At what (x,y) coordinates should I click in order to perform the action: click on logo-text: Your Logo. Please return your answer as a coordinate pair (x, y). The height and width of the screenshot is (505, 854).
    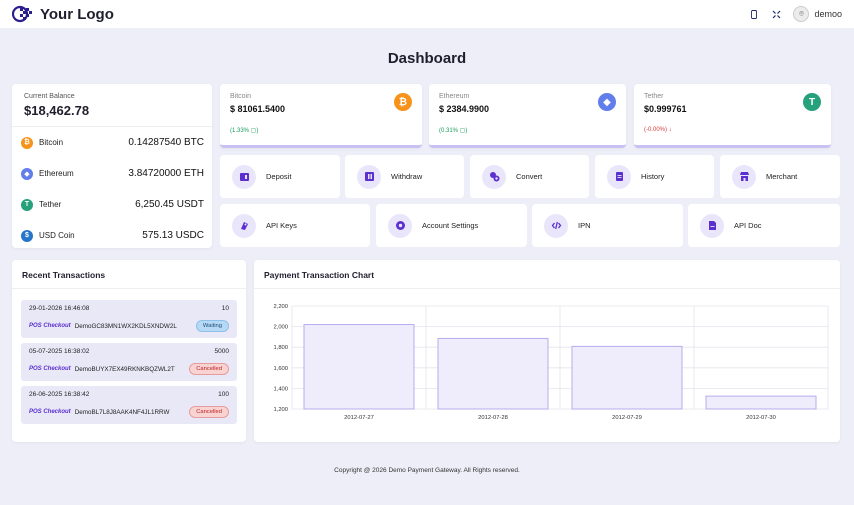
    Looking at the image, I should click on (77, 14).